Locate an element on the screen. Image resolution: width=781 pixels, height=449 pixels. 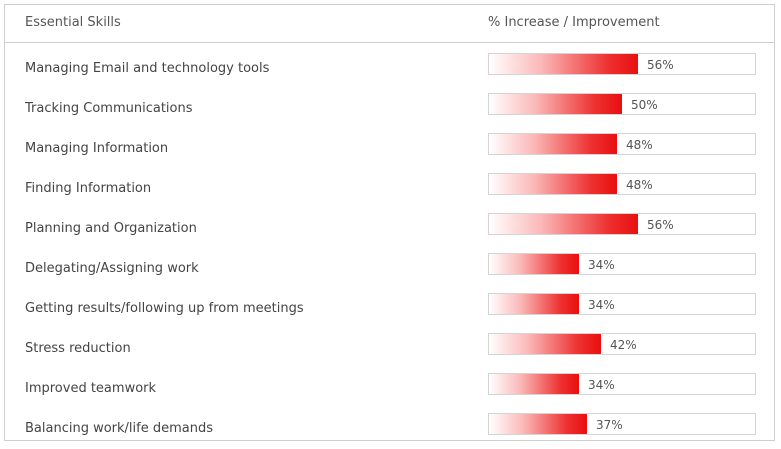
bar-value-label: 37% is located at coordinates (609, 425).